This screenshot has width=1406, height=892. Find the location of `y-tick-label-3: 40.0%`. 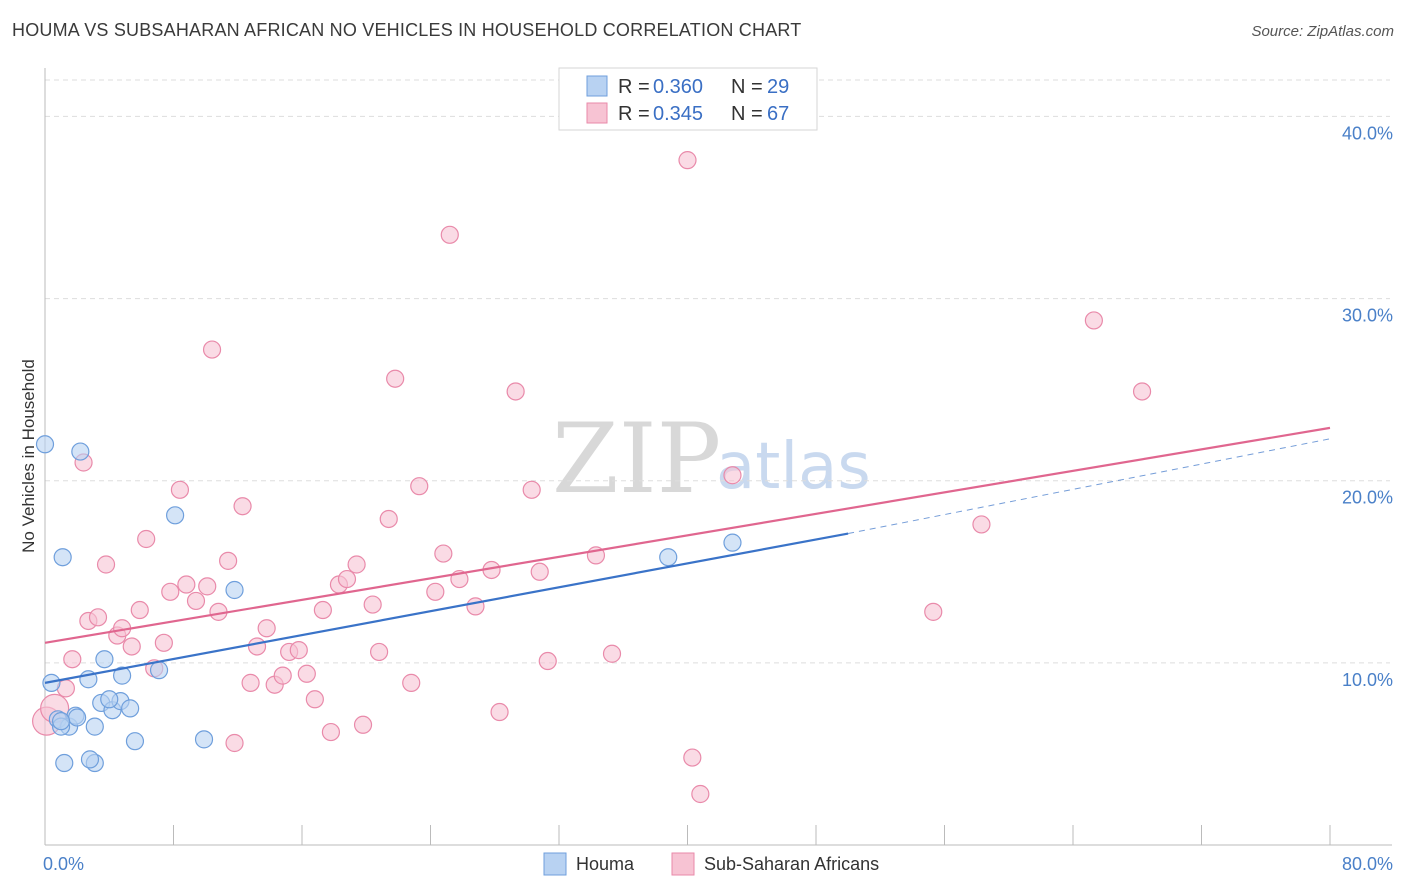

y-tick-label-3: 40.0% is located at coordinates (1367, 133).